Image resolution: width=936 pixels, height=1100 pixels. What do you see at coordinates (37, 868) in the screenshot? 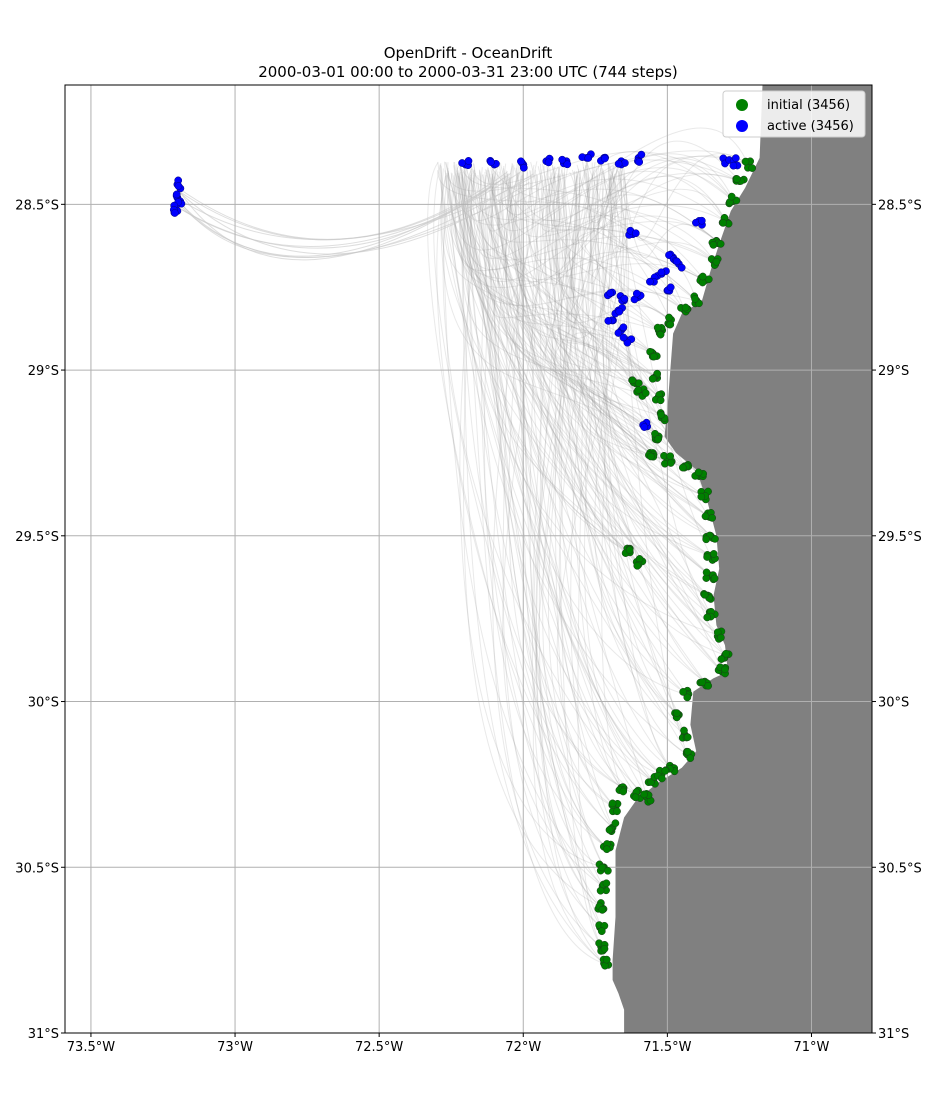
I see `y-tick-label-left: 30.5°S` at bounding box center [37, 868].